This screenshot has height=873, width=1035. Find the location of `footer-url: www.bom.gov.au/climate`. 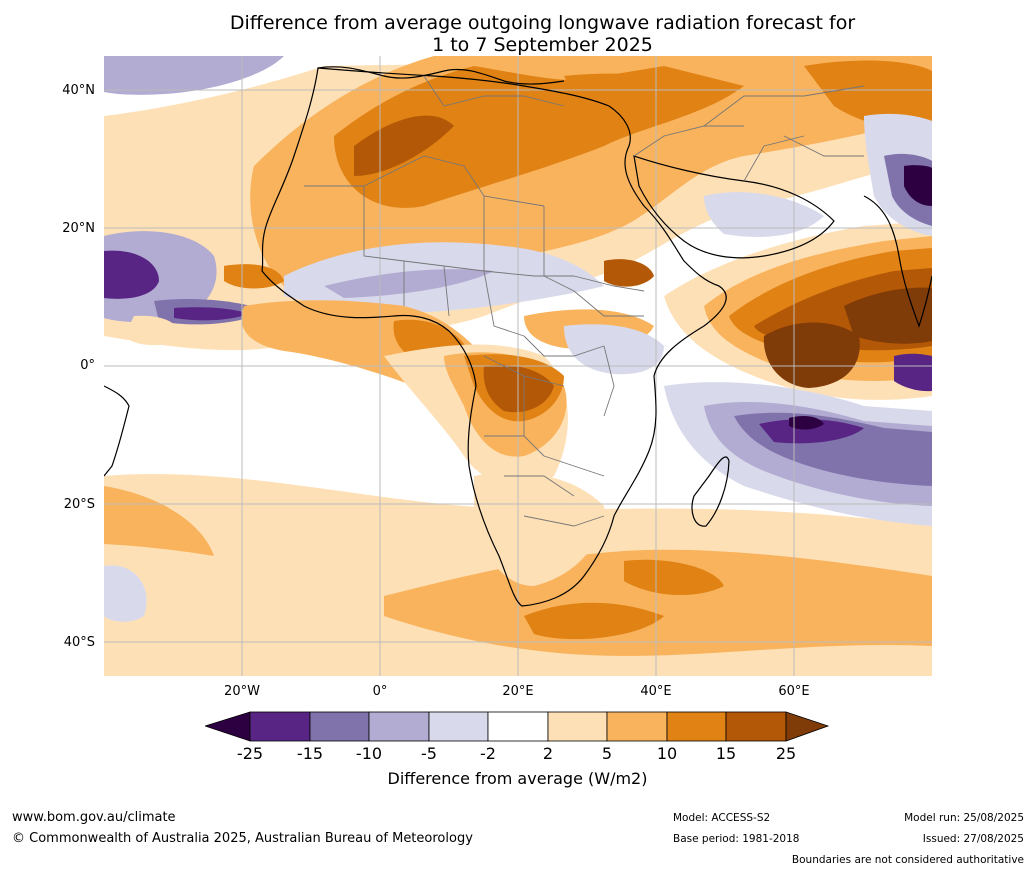

footer-url: www.bom.gov.au/climate is located at coordinates (94, 817).